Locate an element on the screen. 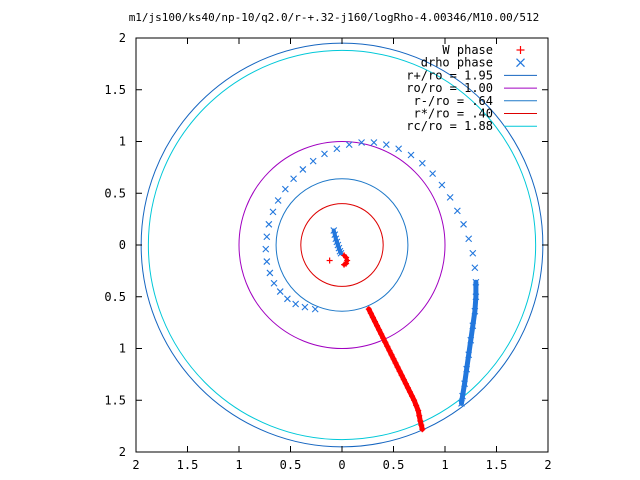  legend-label: r-/ro = .64 is located at coordinates (453, 101).